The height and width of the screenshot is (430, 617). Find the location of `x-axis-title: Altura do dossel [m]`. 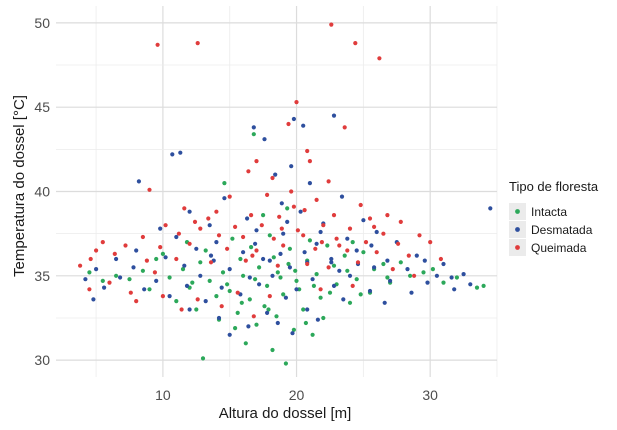

x-axis-title: Altura do dossel [m] is located at coordinates (285, 413).